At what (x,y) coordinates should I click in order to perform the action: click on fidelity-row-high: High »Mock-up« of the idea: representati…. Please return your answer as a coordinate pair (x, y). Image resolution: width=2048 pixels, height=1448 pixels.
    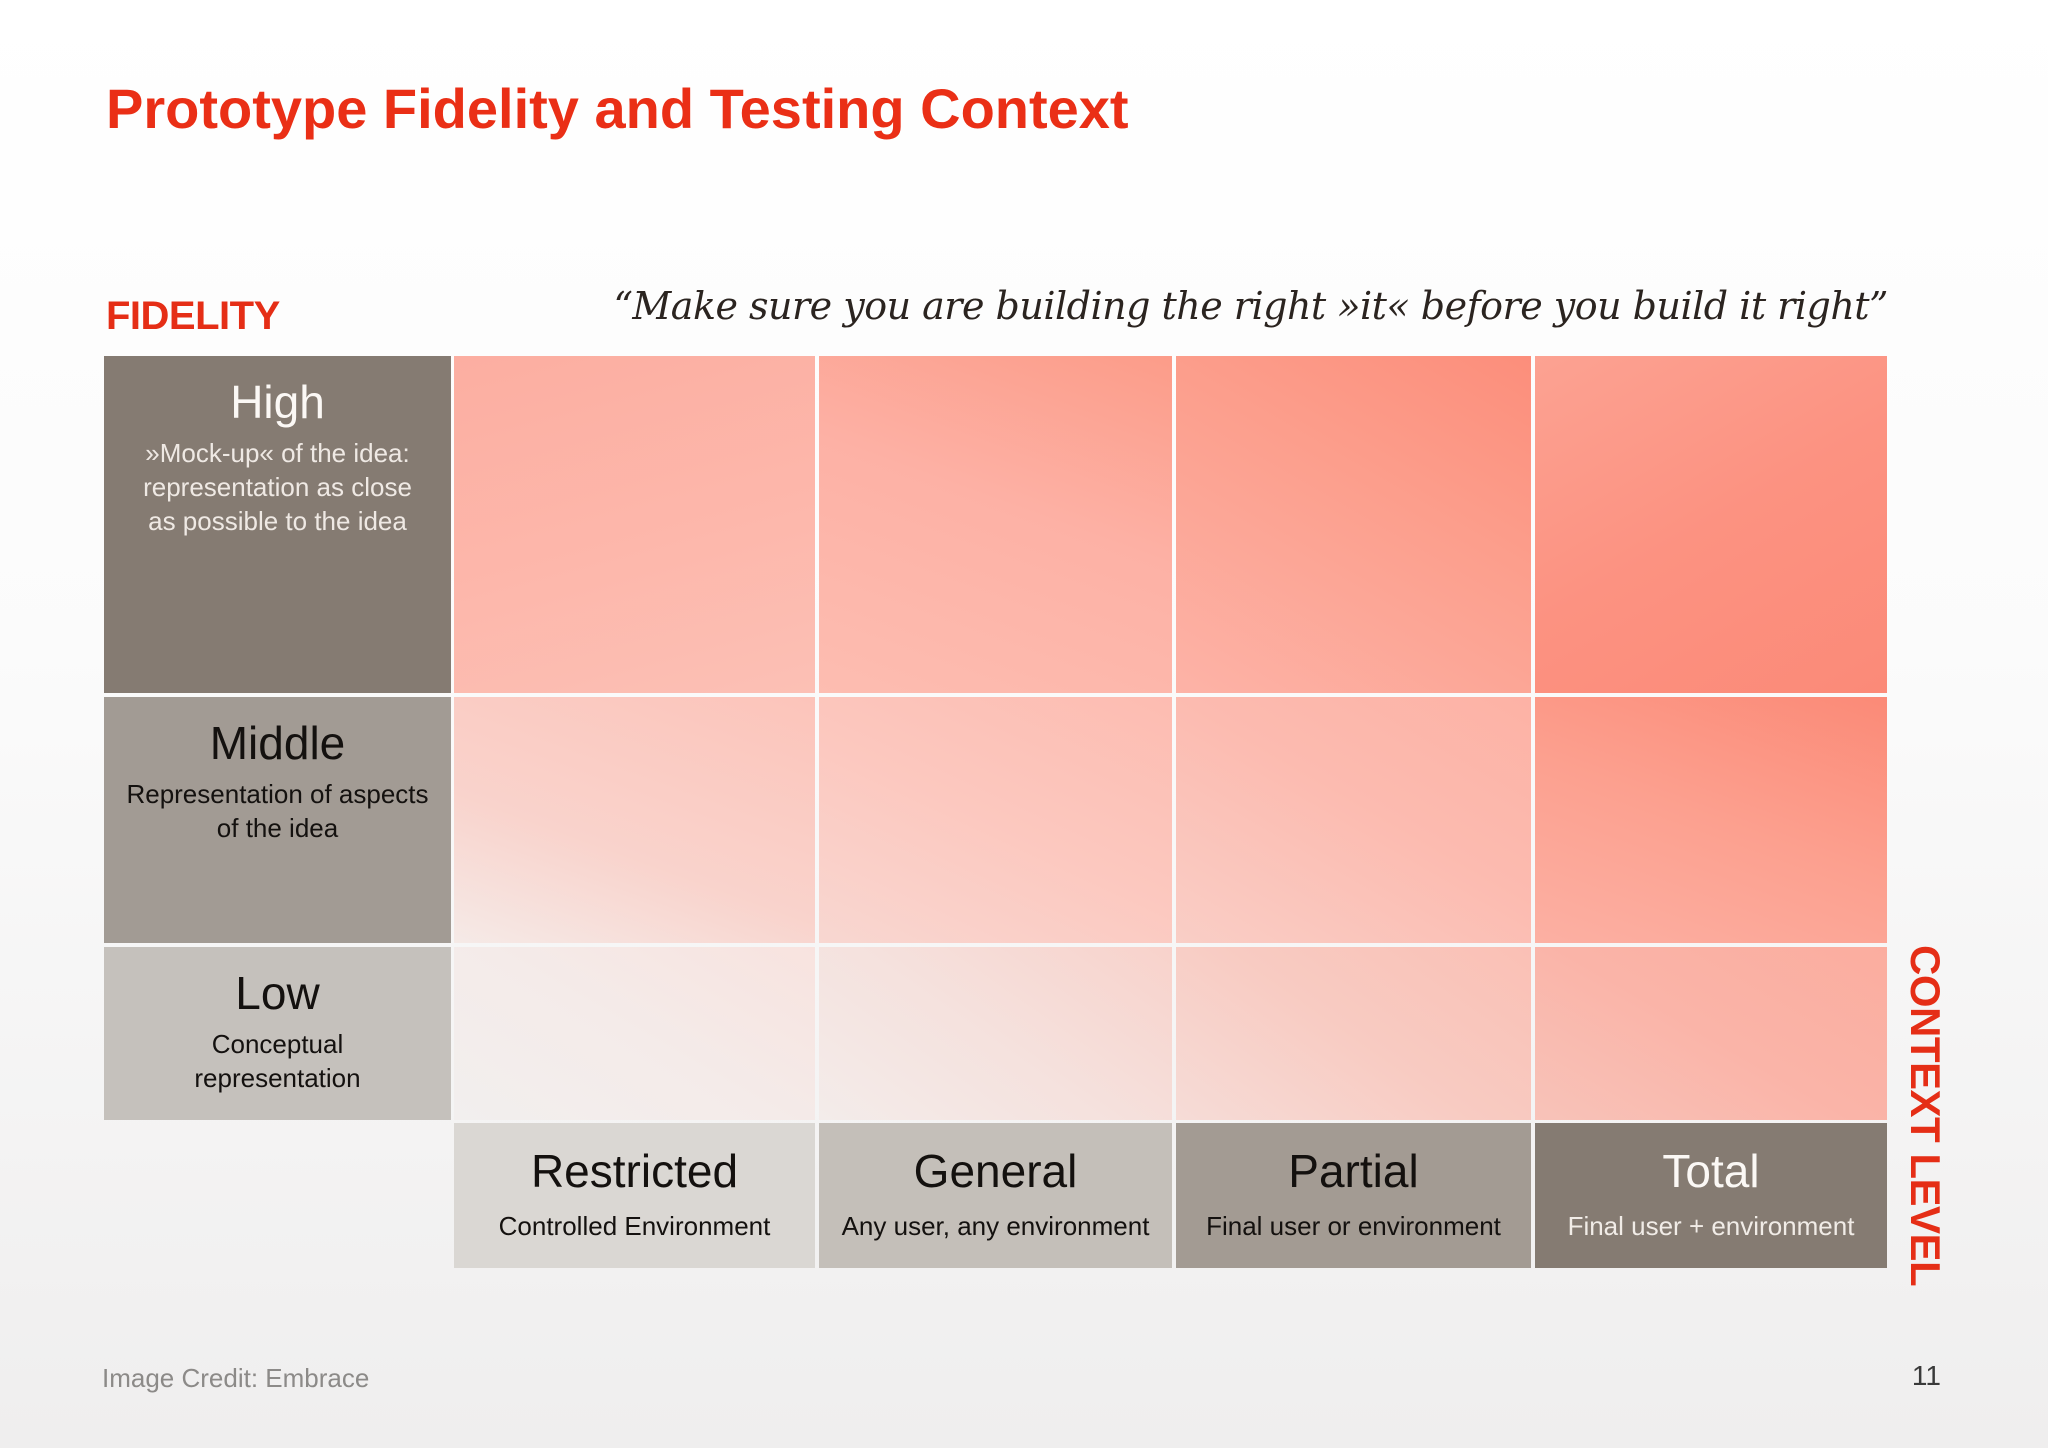
    Looking at the image, I should click on (277, 524).